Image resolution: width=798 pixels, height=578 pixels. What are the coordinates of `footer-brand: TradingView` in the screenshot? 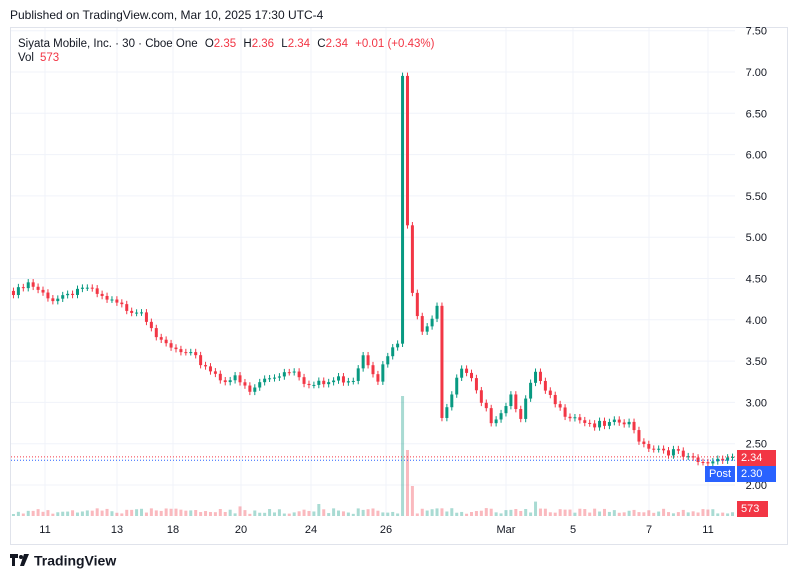 It's located at (63, 559).